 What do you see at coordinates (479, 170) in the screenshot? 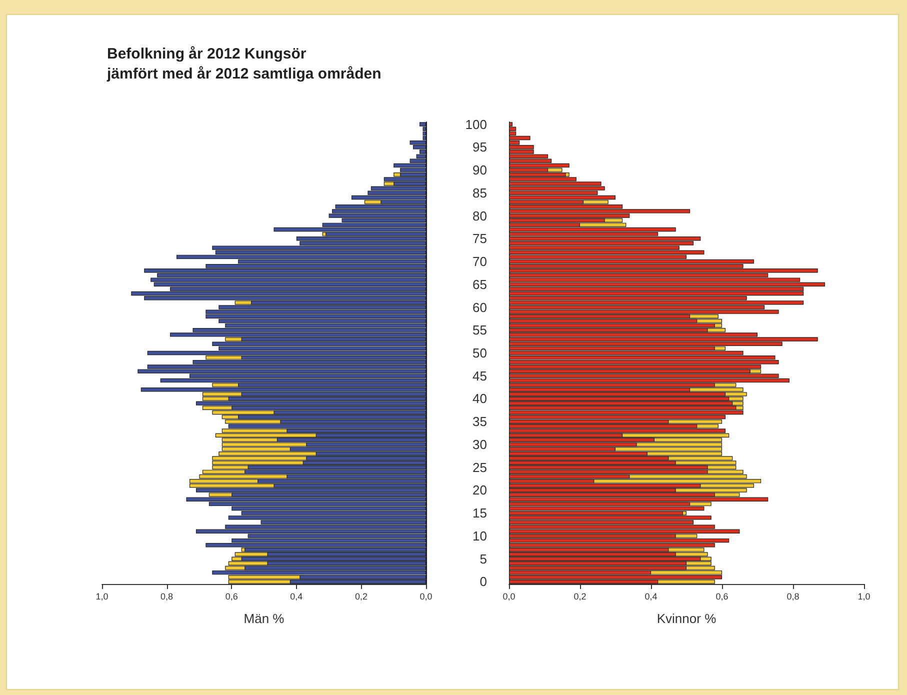
I see `y-tick-label: 90` at bounding box center [479, 170].